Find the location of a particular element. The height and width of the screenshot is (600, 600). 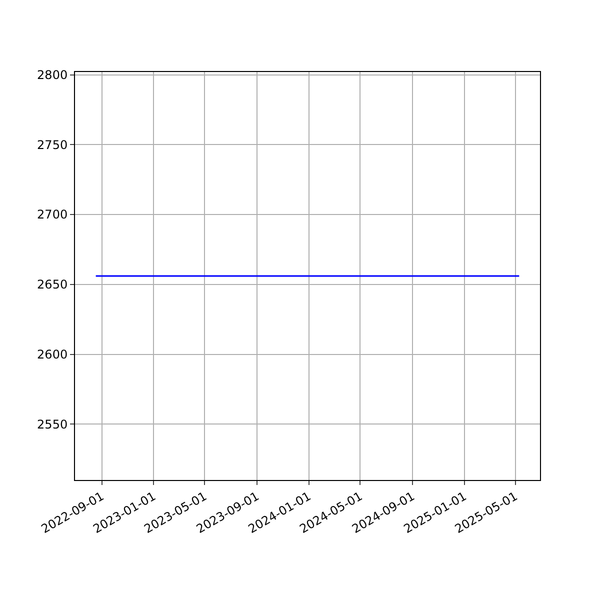

y-tick-label: 2800 is located at coordinates (52, 75).